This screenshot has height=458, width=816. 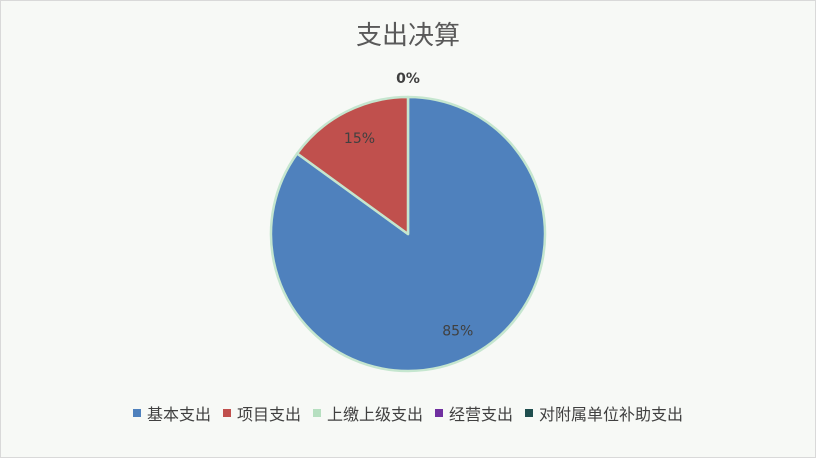 What do you see at coordinates (268, 414) in the screenshot?
I see `legend-label: 项目支出` at bounding box center [268, 414].